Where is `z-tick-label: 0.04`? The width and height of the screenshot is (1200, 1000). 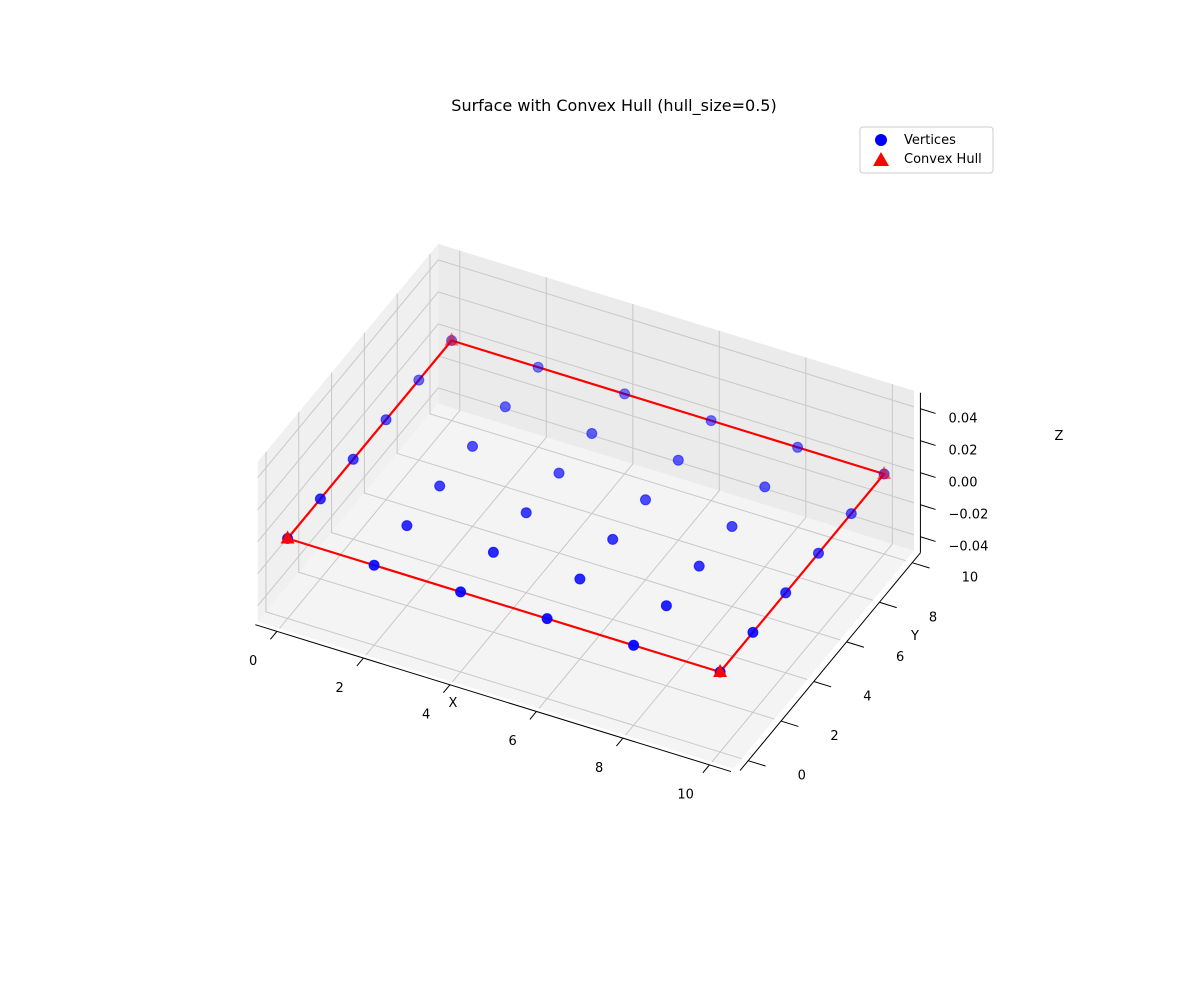
z-tick-label: 0.04 is located at coordinates (963, 418).